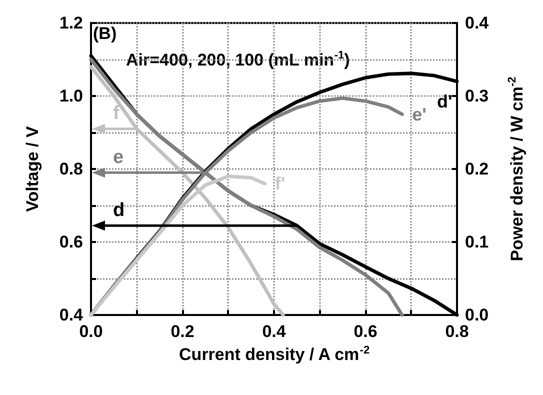  Describe the element at coordinates (477, 96) in the screenshot. I see `y2-tick-label: 0.3` at that location.